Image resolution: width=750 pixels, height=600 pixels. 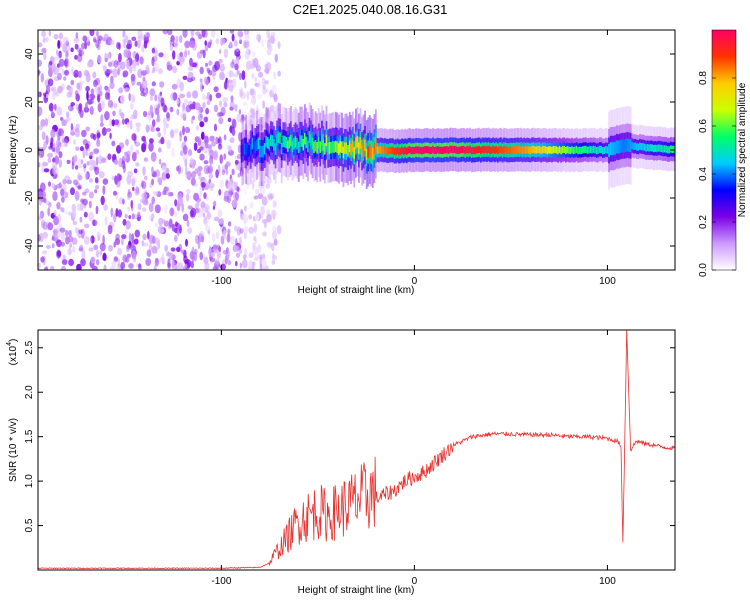 What do you see at coordinates (9, 344) in the screenshot?
I see `snr-multiplier-exp: 4` at bounding box center [9, 344].